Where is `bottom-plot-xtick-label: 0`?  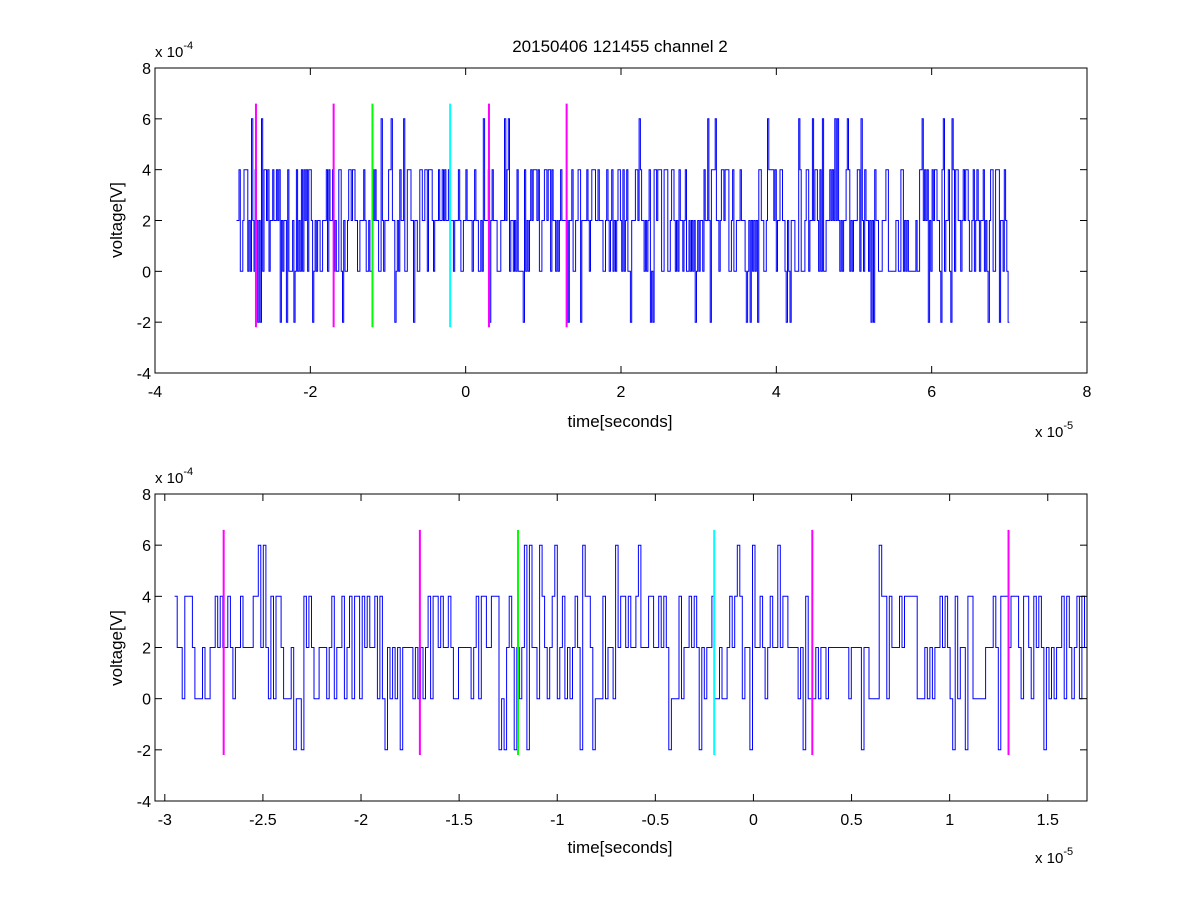
bottom-plot-xtick-label: 0 is located at coordinates (753, 820).